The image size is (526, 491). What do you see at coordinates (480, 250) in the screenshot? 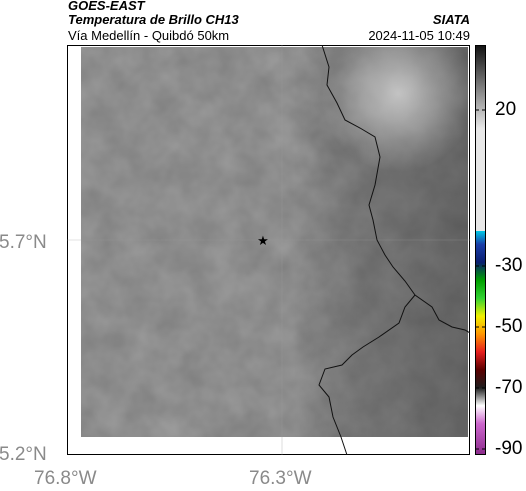
I see `colorbar` at bounding box center [480, 250].